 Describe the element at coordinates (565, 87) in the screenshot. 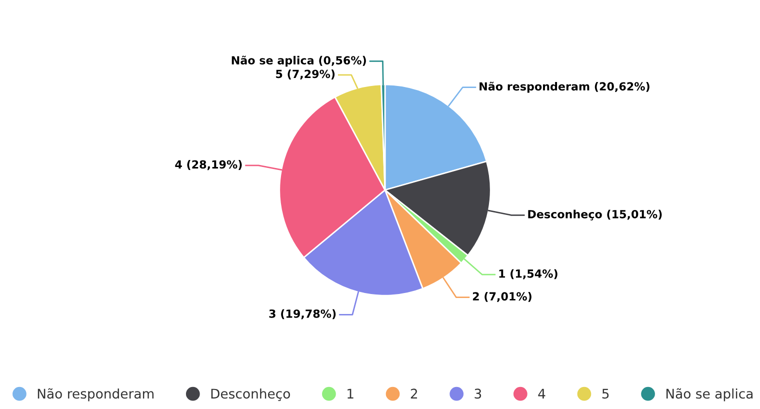

I see `data-label: Não responderam (20,62%)` at that location.